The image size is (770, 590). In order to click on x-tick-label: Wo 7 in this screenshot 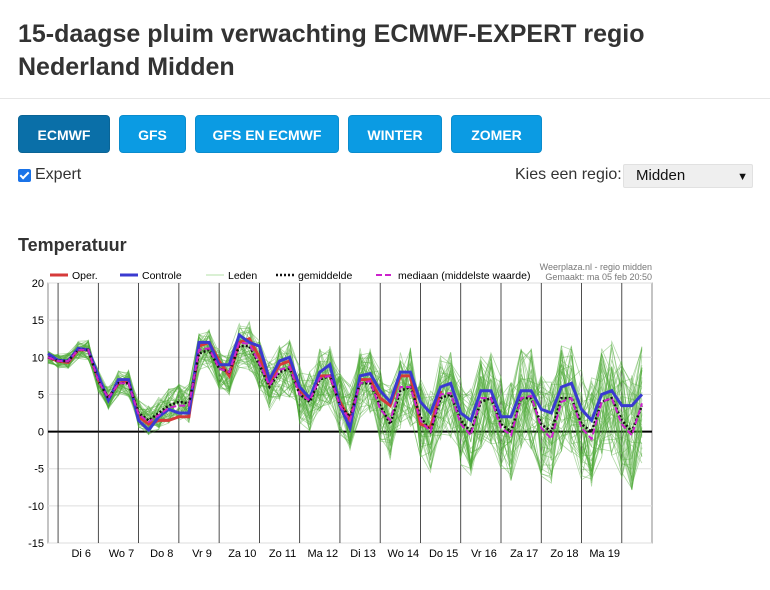, I will do `click(121, 554)`.